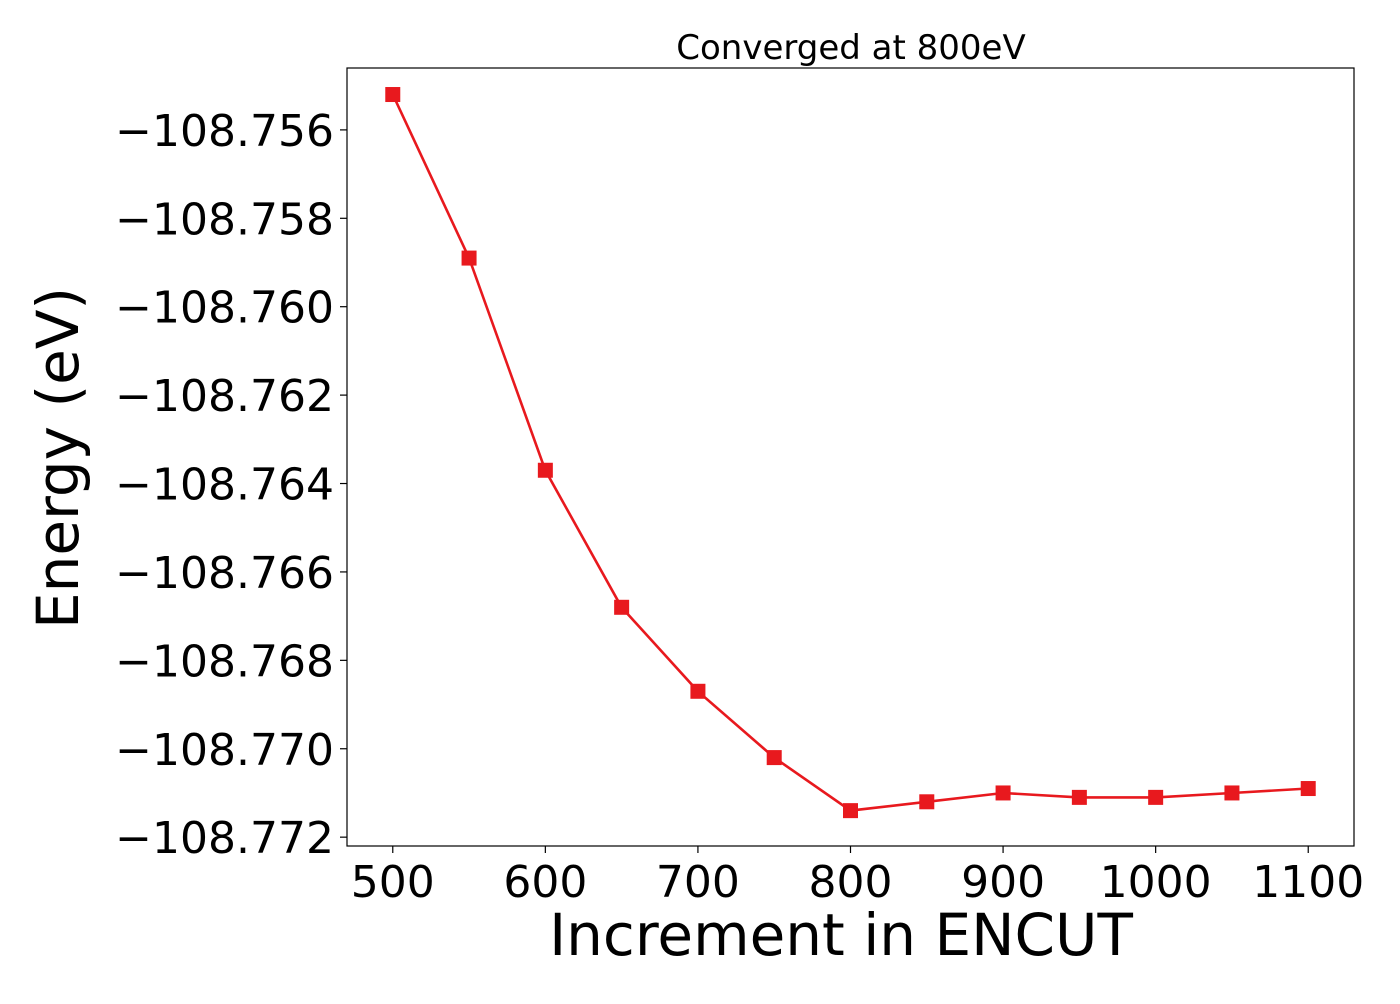  I want to click on y-tick-label: −108.758, so click(224, 219).